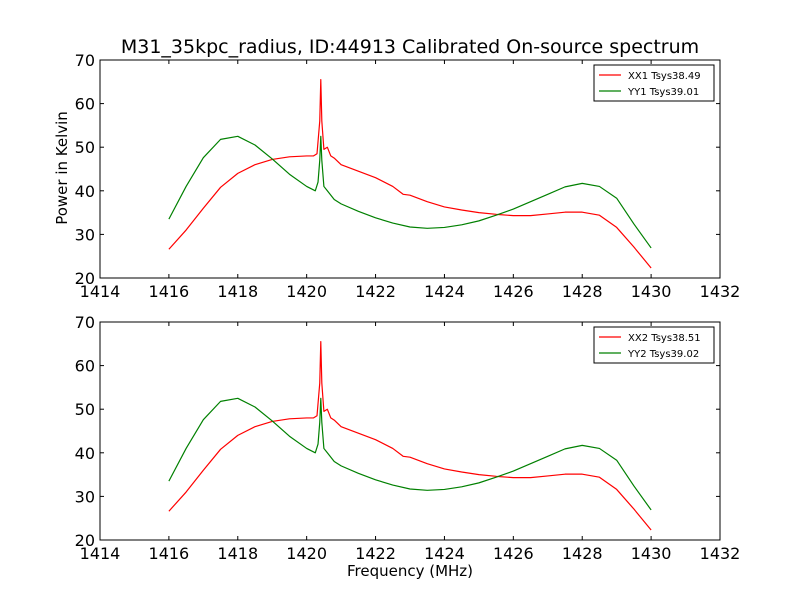  What do you see at coordinates (664, 338) in the screenshot?
I see `legend-label: XX2 Tsys38.51` at bounding box center [664, 338].